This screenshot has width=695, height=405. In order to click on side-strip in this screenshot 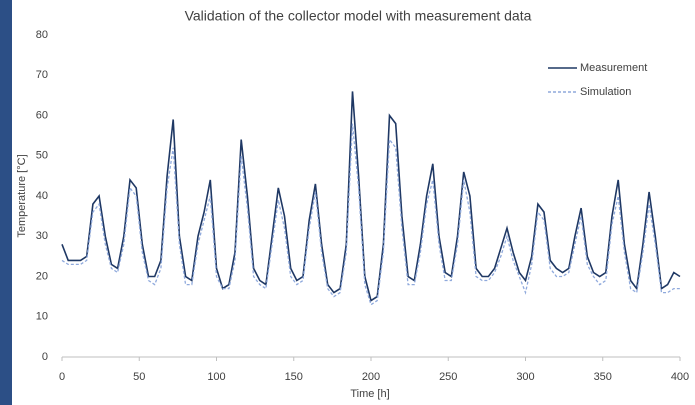, I will do `click(6, 202)`.